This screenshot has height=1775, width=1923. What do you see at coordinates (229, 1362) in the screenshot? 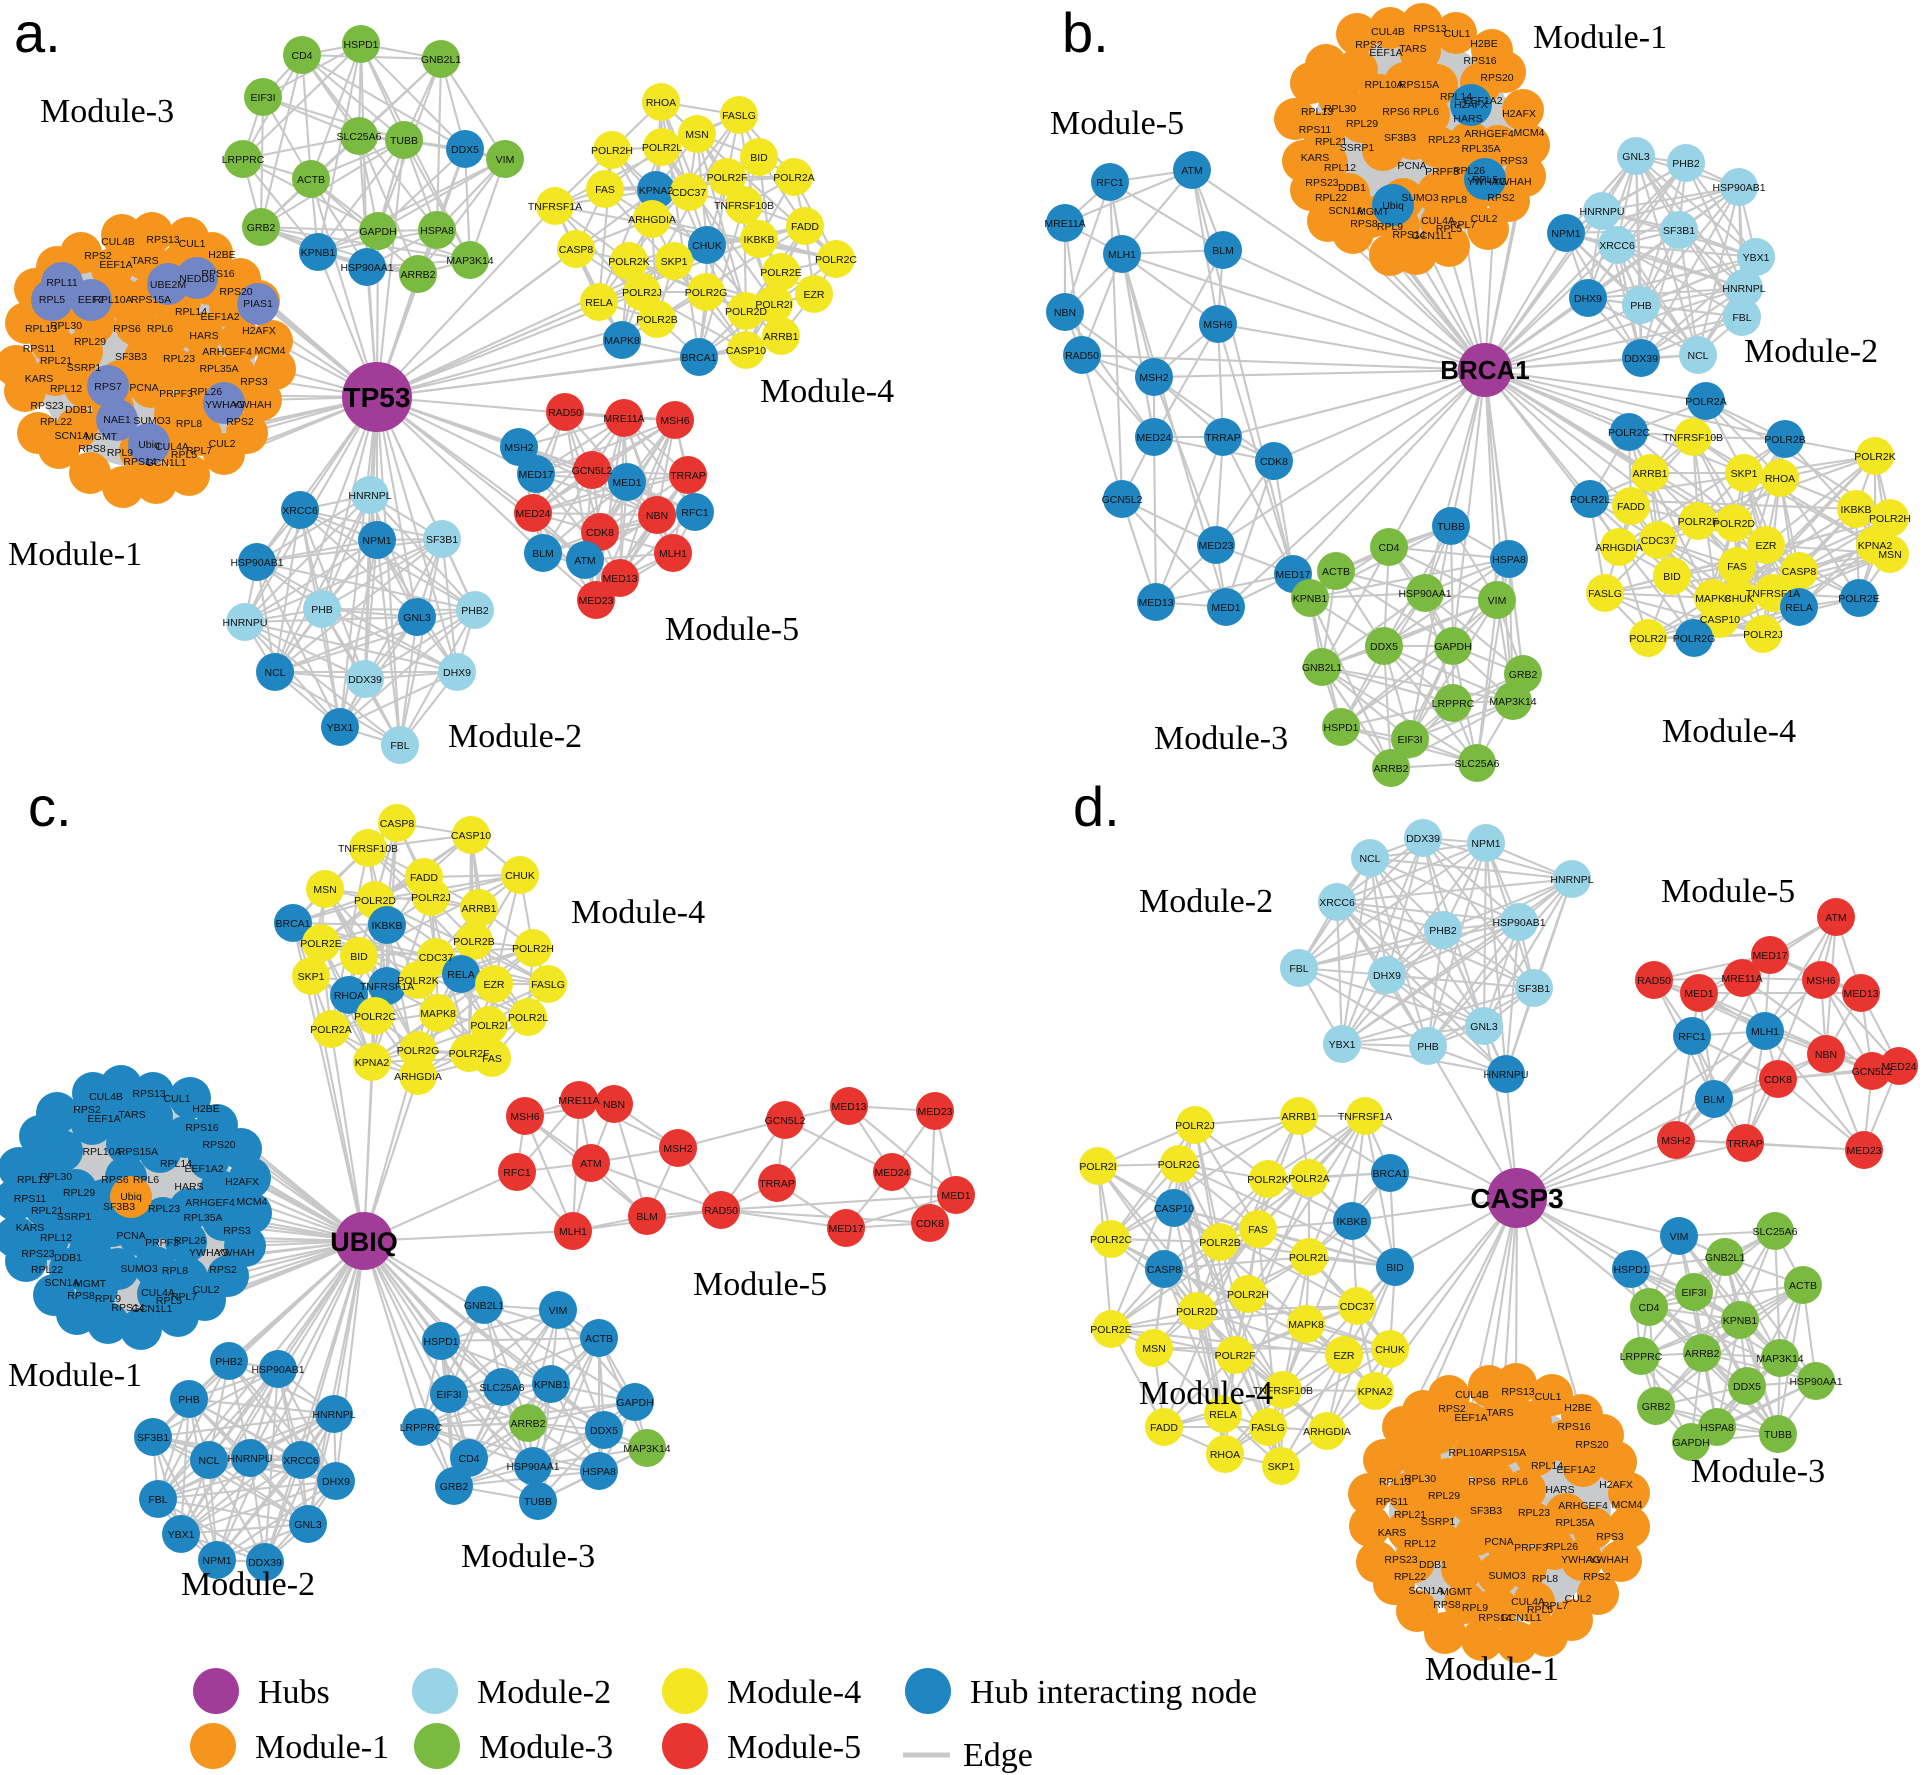
I see `svg-text: PHB2` at bounding box center [229, 1362].